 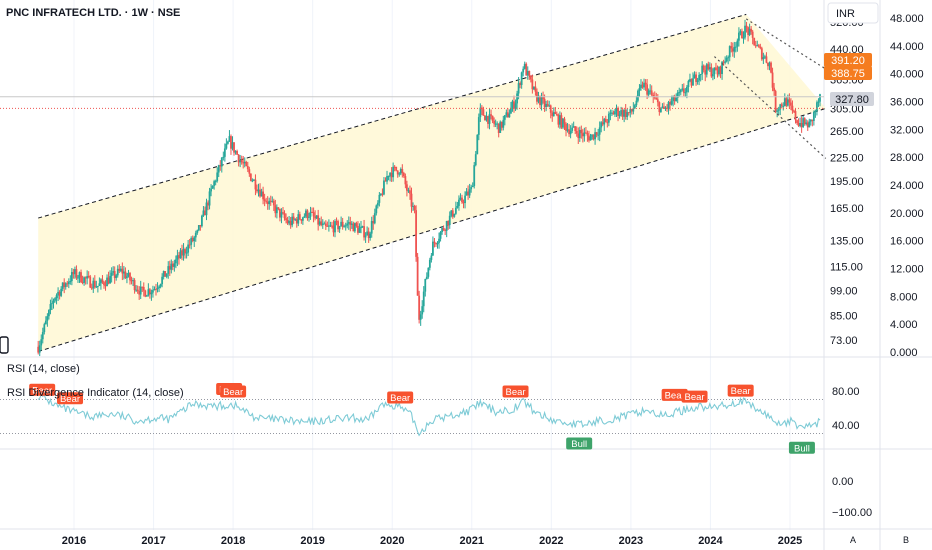 What do you see at coordinates (853, 540) in the screenshot?
I see `auto-scale-button: A` at bounding box center [853, 540].